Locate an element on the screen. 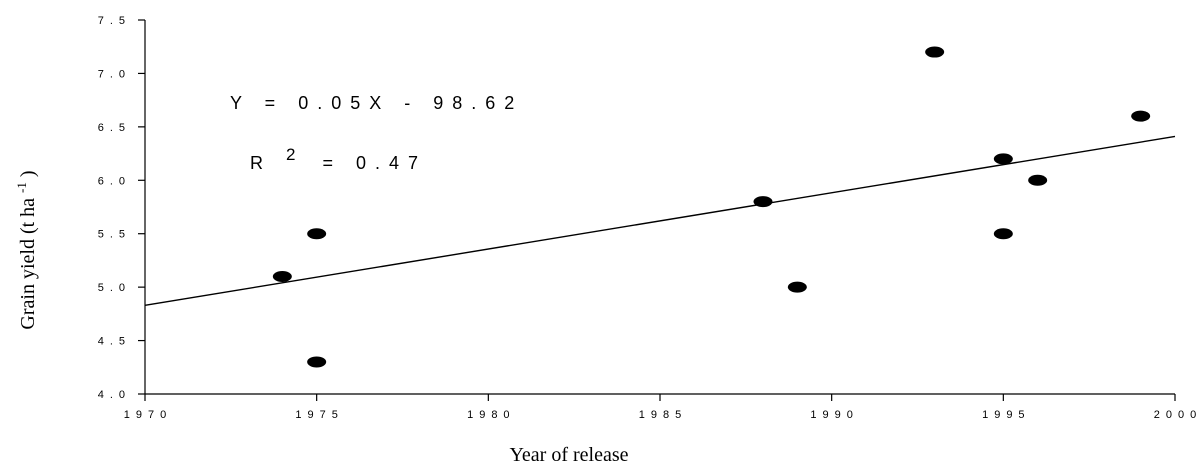 The height and width of the screenshot is (468, 1198). r-squared-superscript: 2 is located at coordinates (295, 154).